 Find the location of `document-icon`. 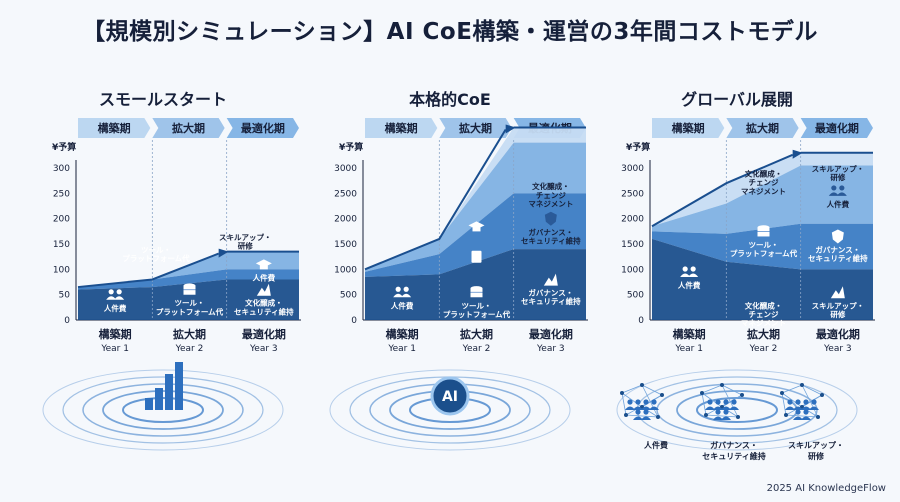

document-icon is located at coordinates (476, 256).